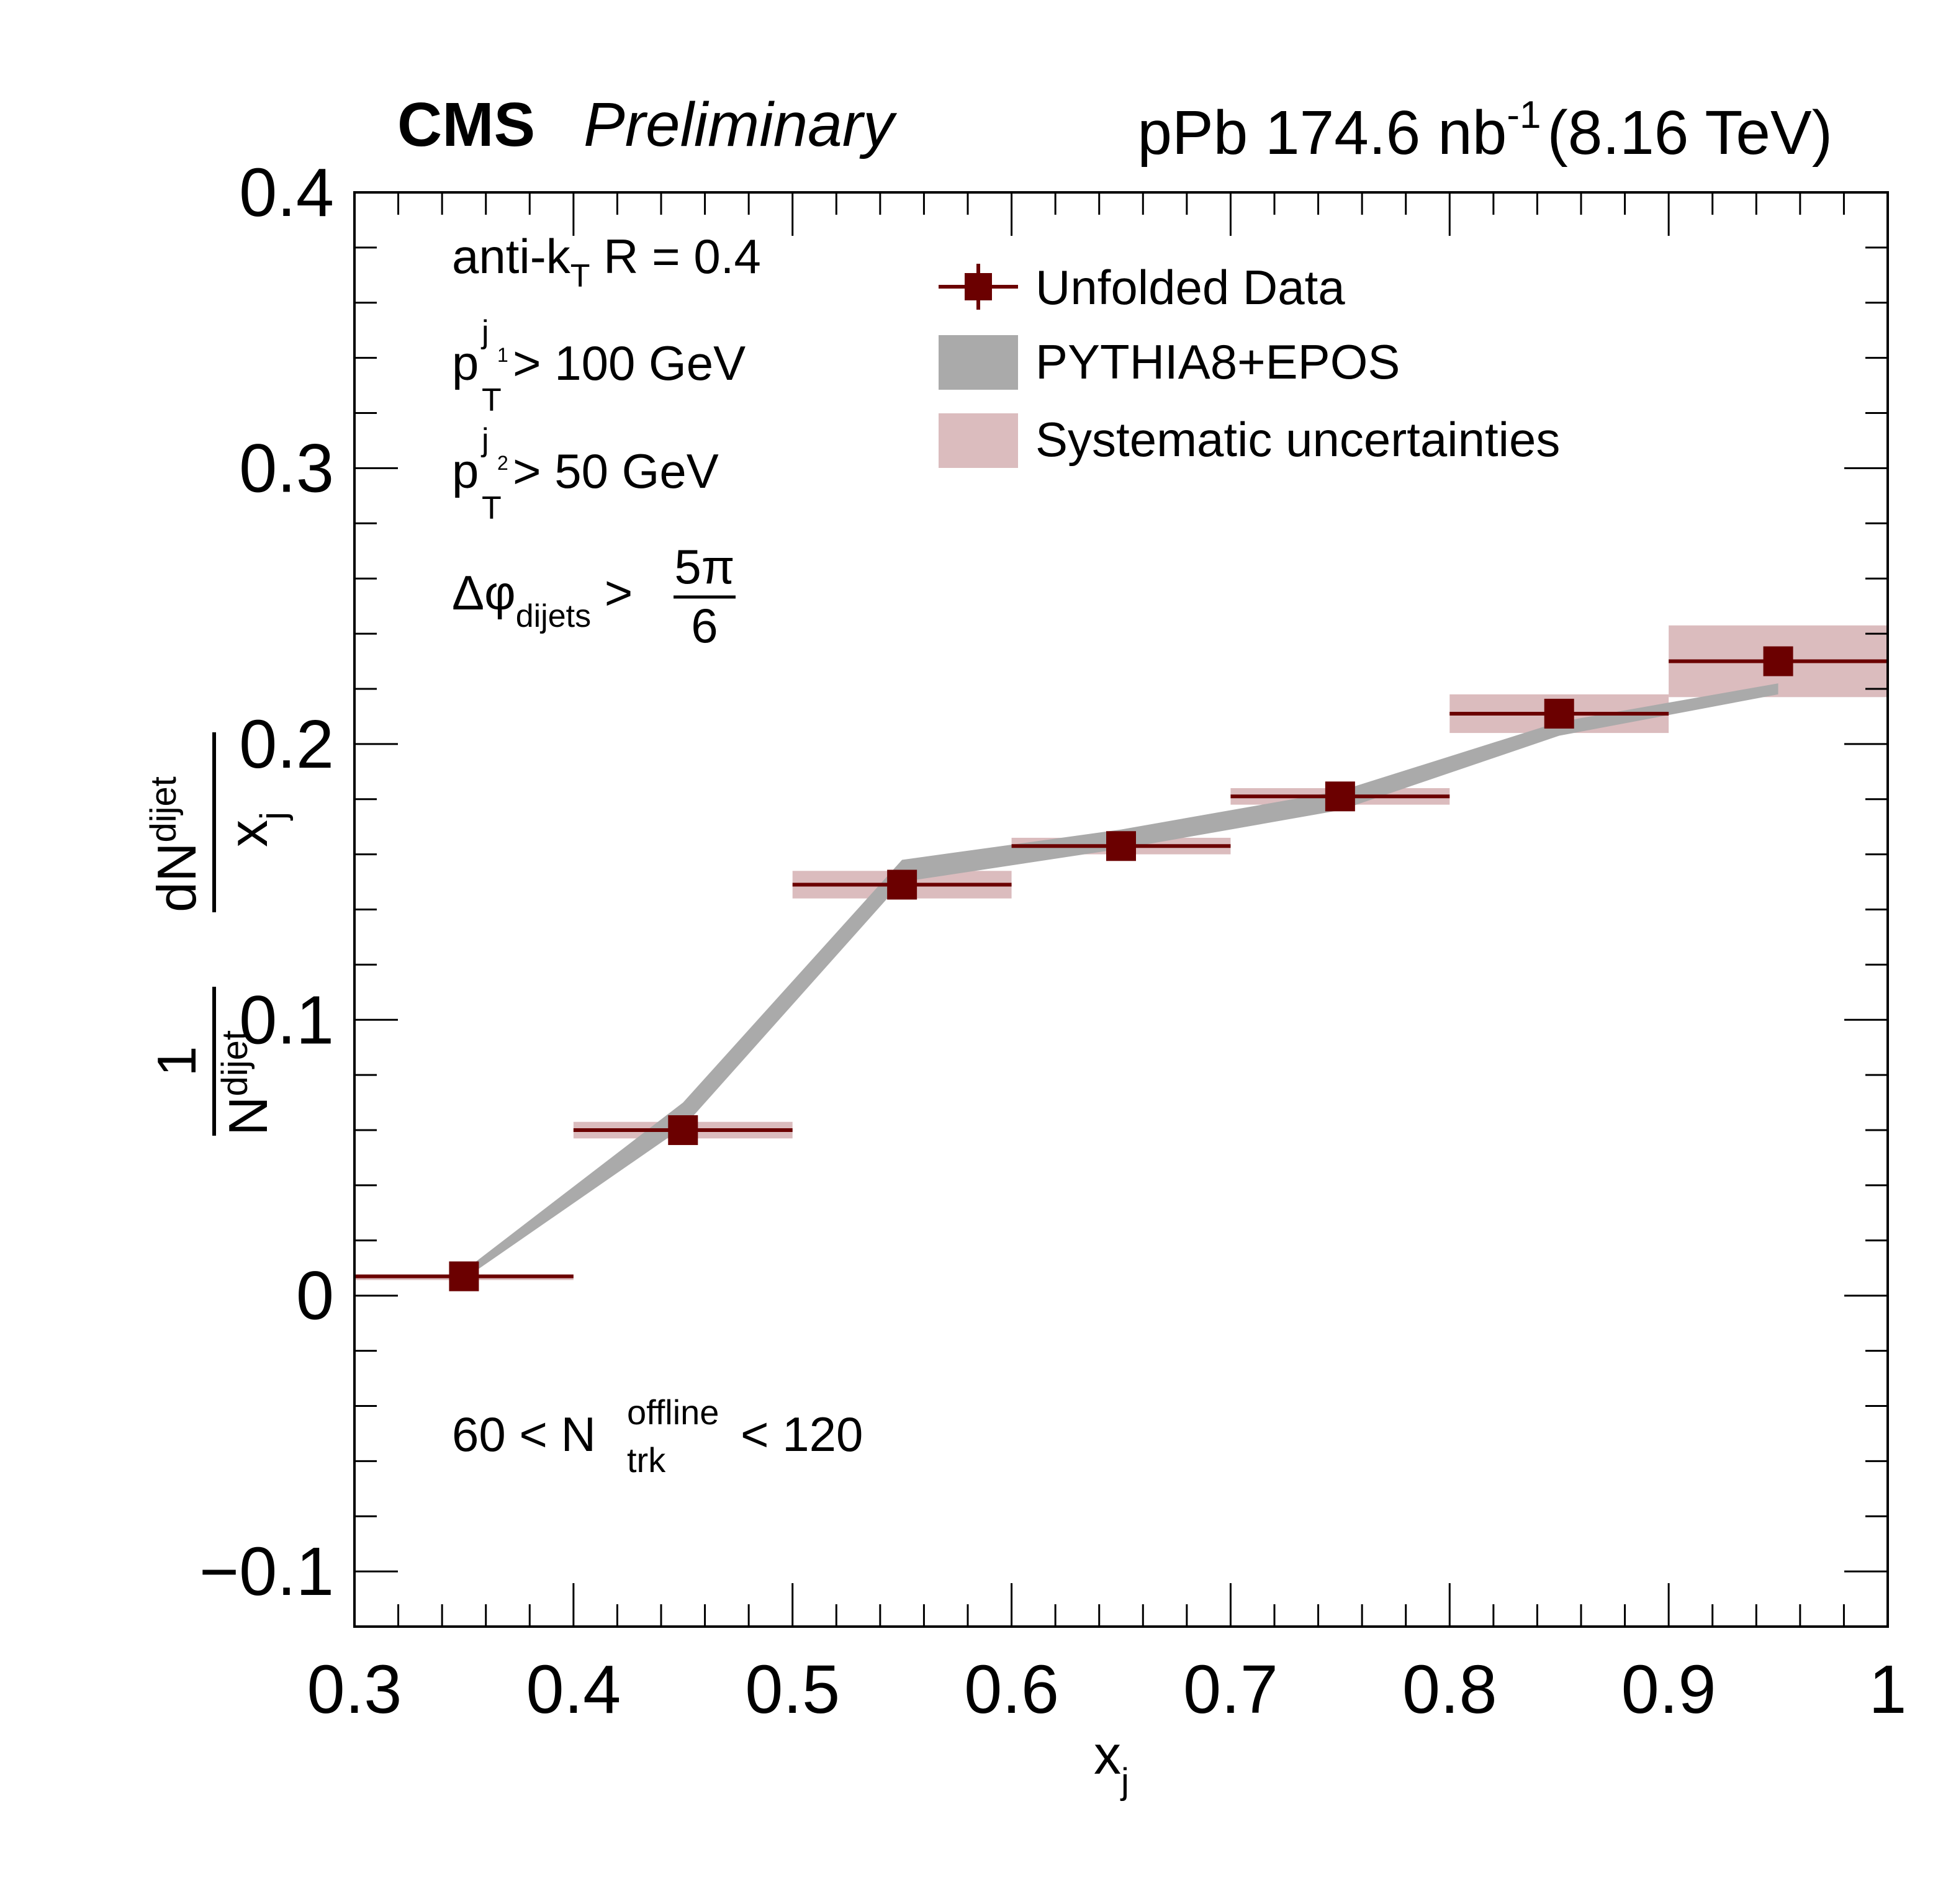 Image resolution: width=1956 pixels, height=1904 pixels. I want to click on algo-annotation: anti-kT R = 0.4, so click(606, 262).